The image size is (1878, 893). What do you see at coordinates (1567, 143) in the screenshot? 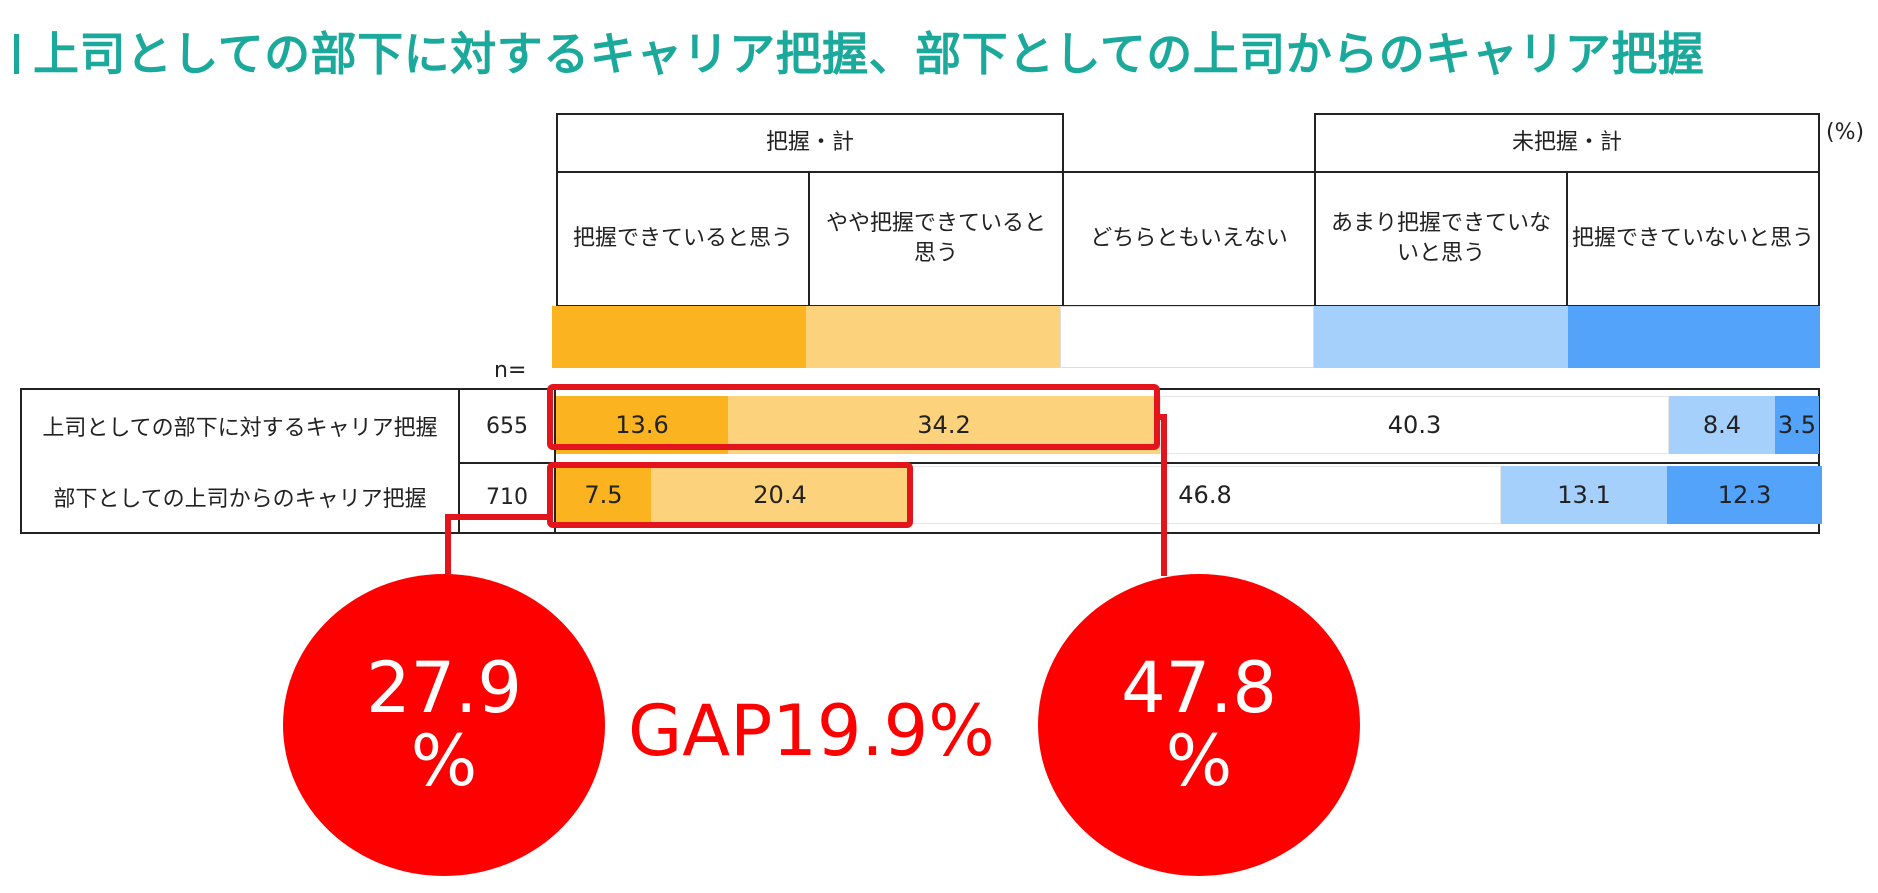
I see `group-header-not-grasped: 未把握・計` at bounding box center [1567, 143].